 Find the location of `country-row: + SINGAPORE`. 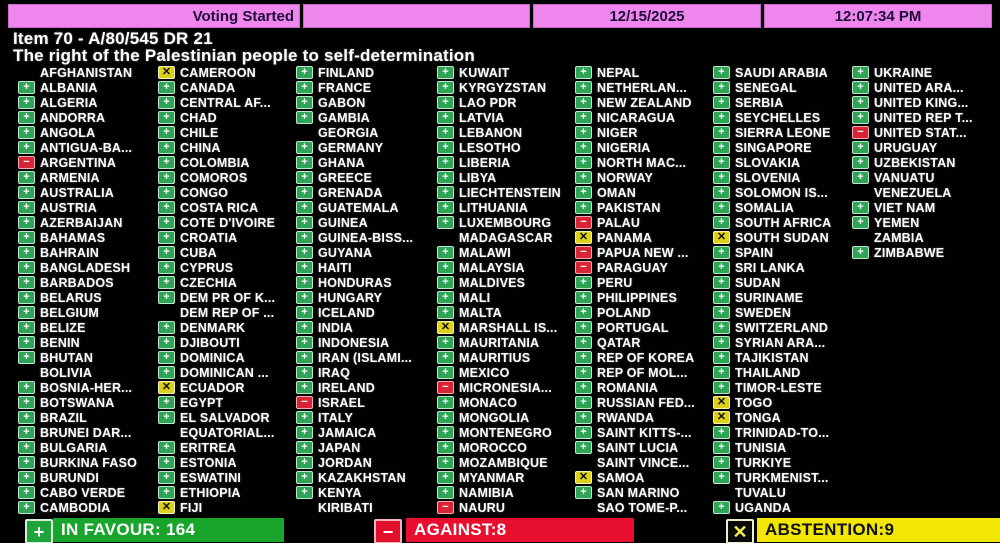

country-row: + SINGAPORE is located at coordinates (783, 147).